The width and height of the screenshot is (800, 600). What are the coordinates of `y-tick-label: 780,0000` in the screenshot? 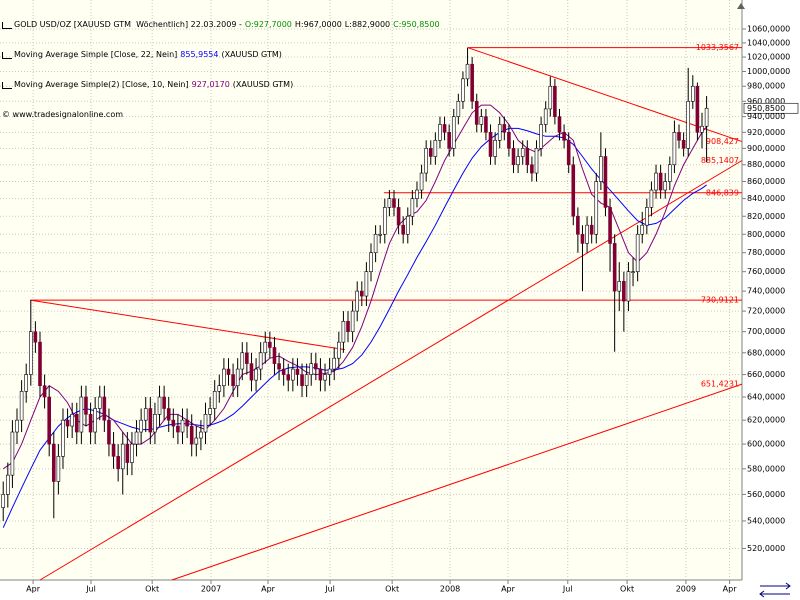 It's located at (766, 252).